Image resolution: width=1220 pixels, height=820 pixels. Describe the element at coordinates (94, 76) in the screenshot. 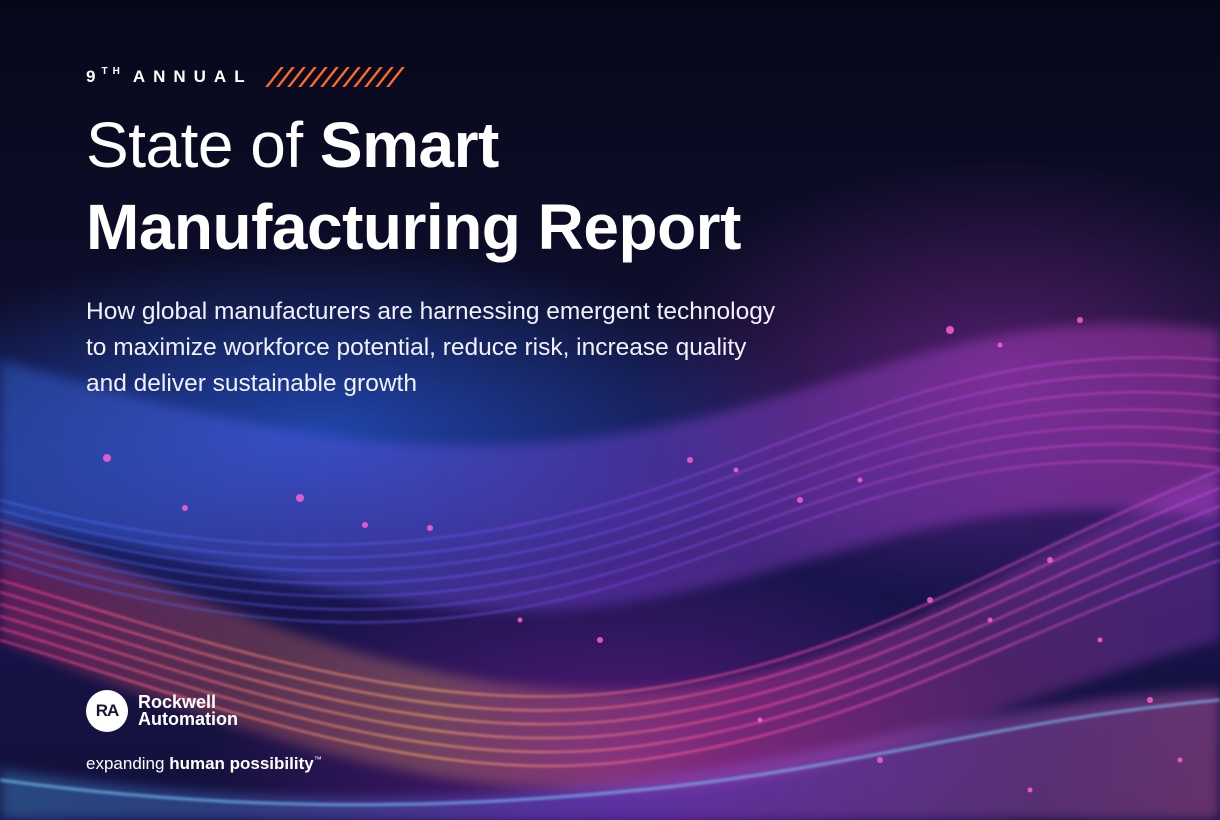

I see `edition-number: 9` at that location.